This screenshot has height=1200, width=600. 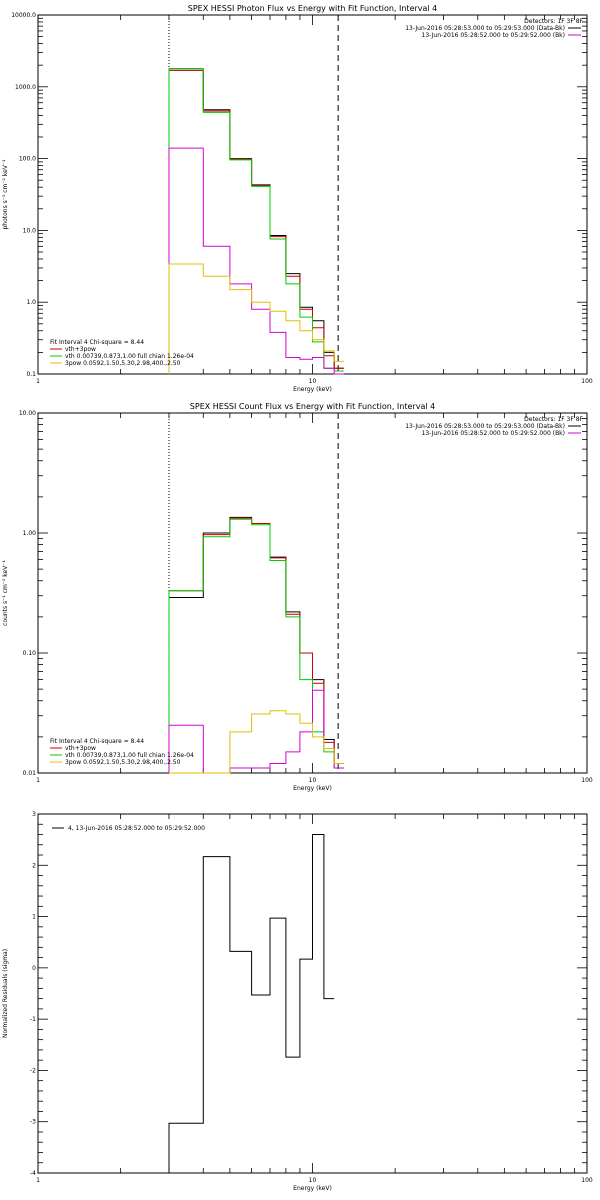 I want to click on panel-1-y-tick-label: 10000.0, so click(x=23, y=15).